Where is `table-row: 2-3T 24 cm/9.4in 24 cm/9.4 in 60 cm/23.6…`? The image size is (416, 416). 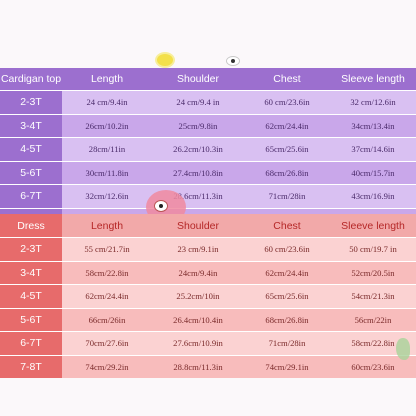 table-row: 2-3T 24 cm/9.4in 24 cm/9.4 in 60 cm/23.6… is located at coordinates (208, 102).